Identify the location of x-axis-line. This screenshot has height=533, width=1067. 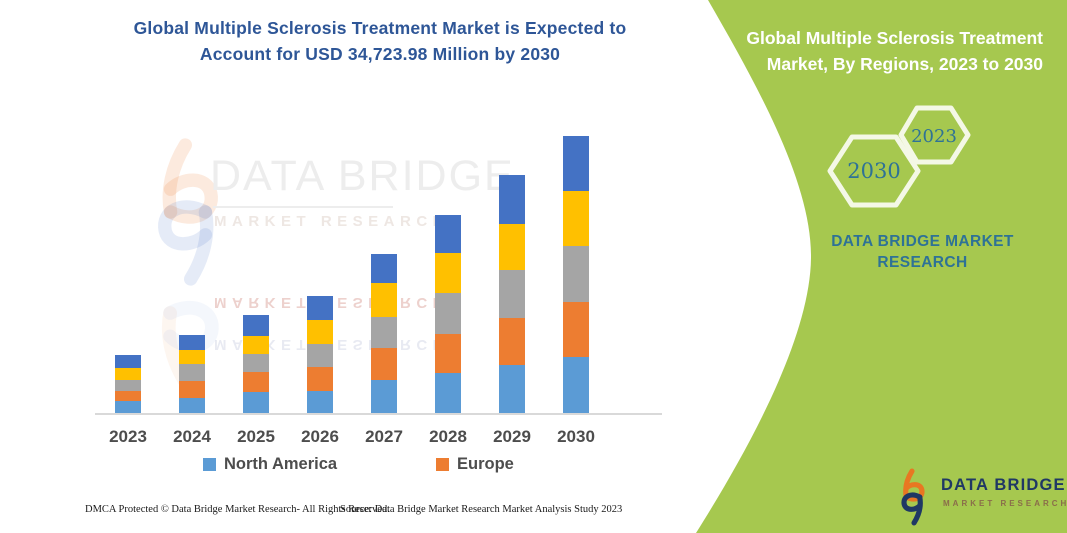
(378, 414).